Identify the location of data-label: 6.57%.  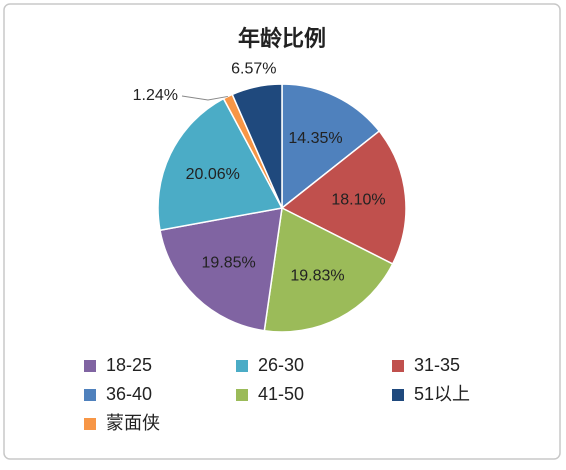
(253, 69).